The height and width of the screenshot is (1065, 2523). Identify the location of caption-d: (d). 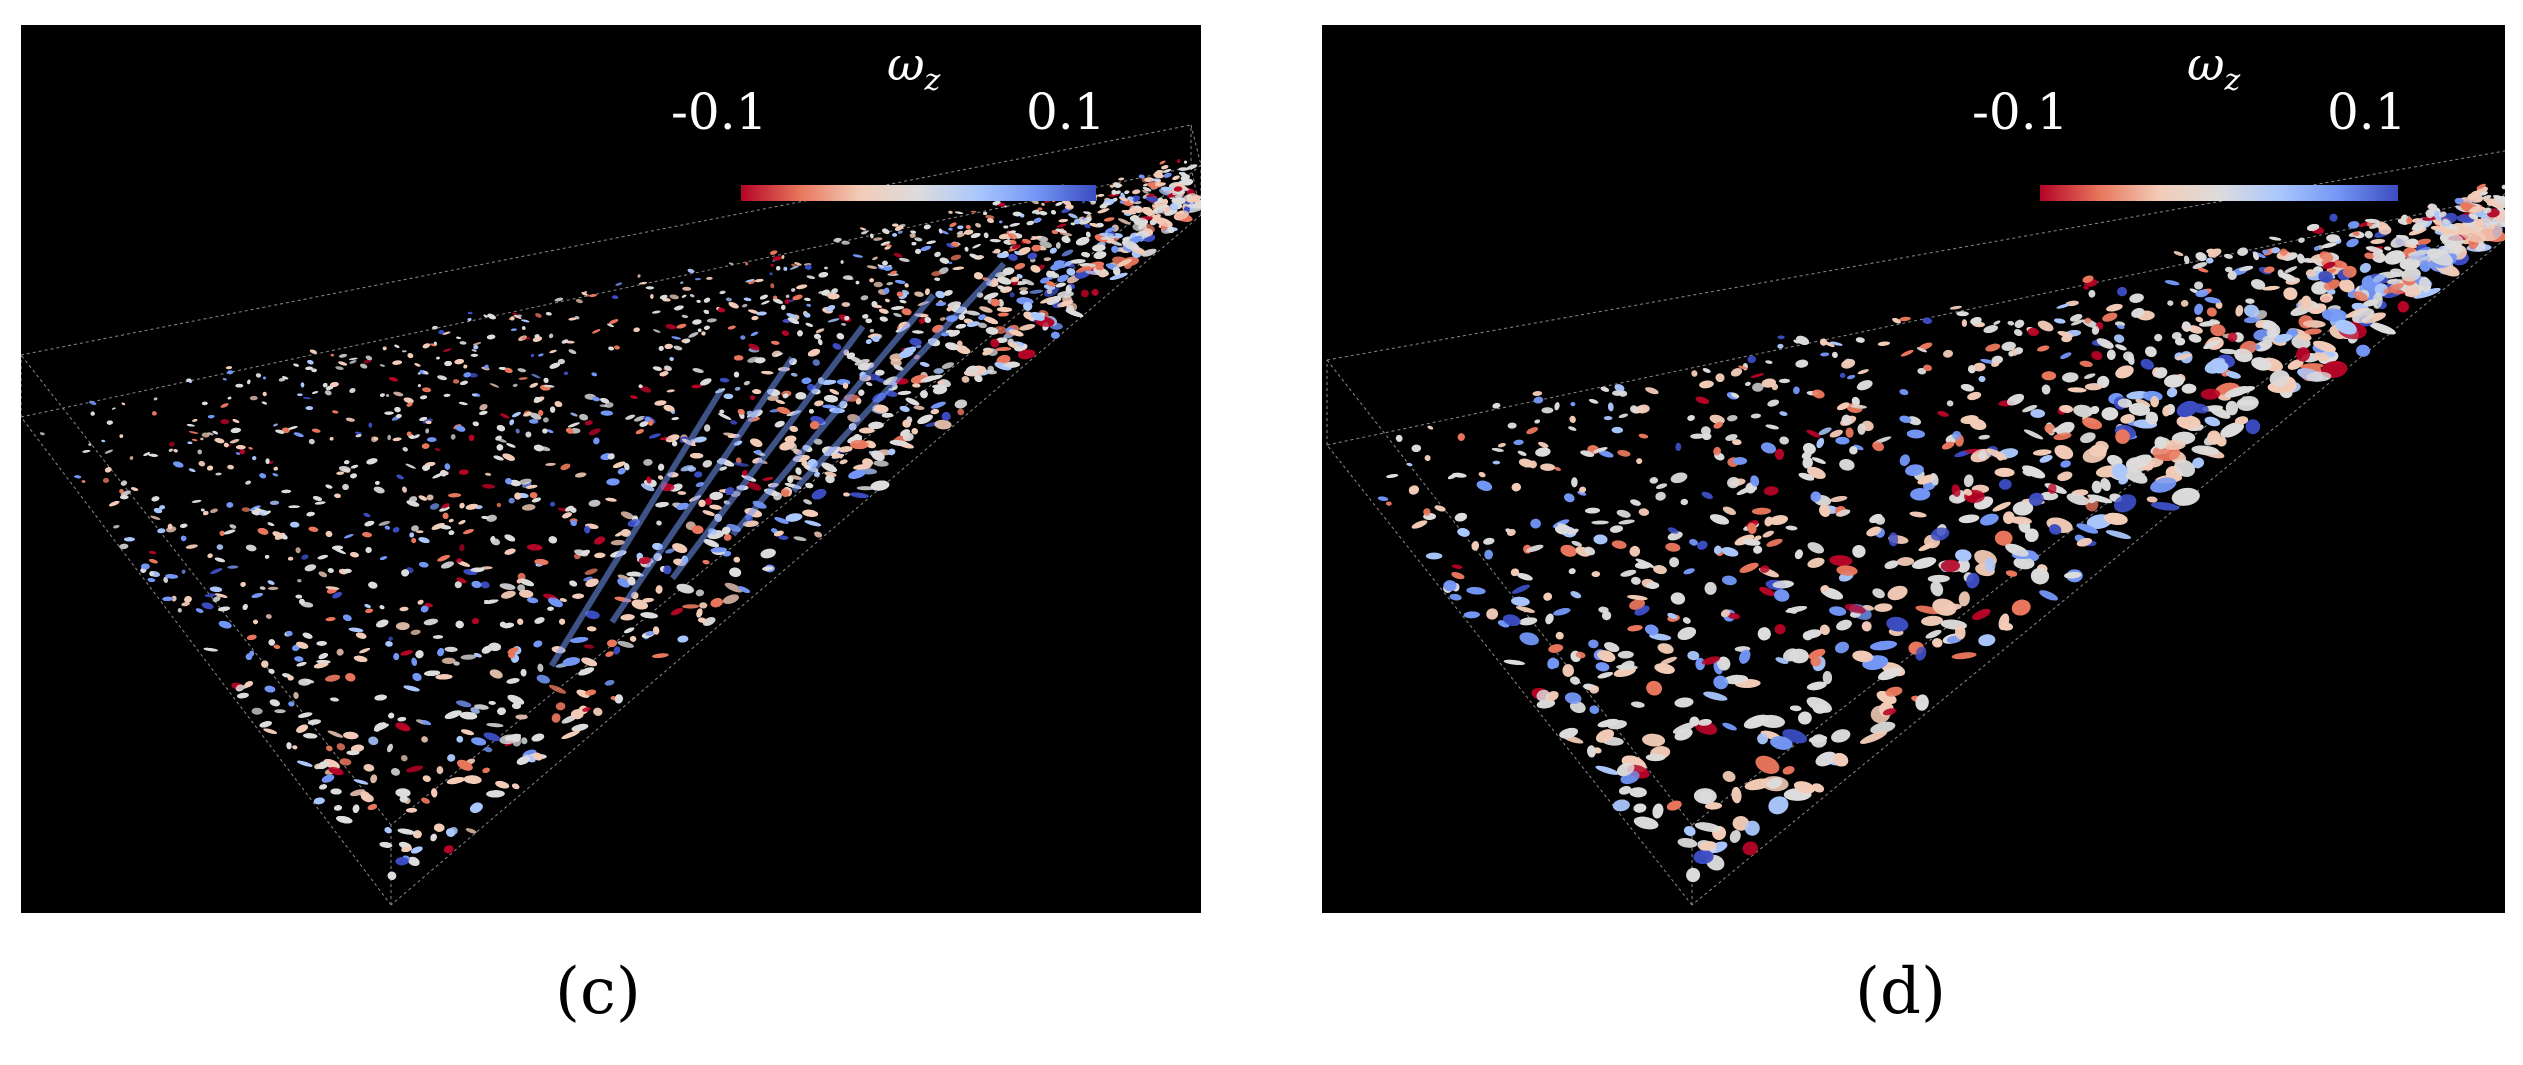
(1900, 992).